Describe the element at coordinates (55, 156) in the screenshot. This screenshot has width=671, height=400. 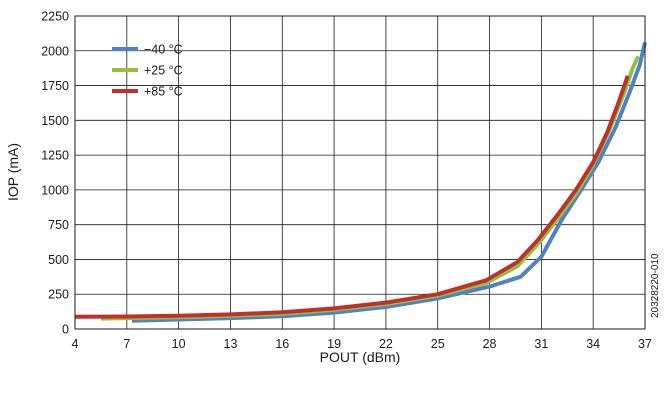
I see `y-tick-label: 1250` at that location.